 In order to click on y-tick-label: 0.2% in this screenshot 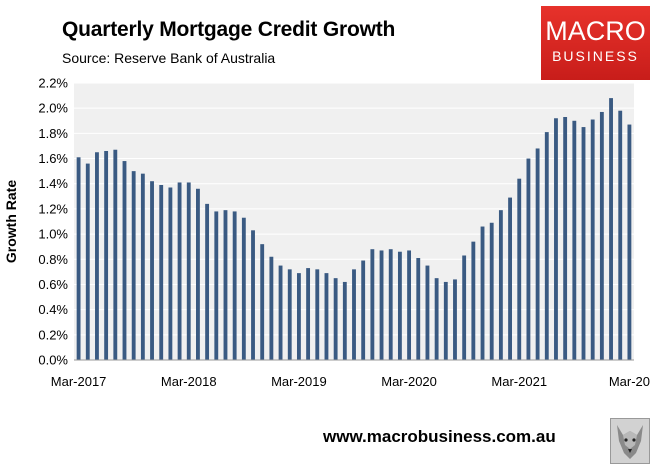, I will do `click(53, 334)`.